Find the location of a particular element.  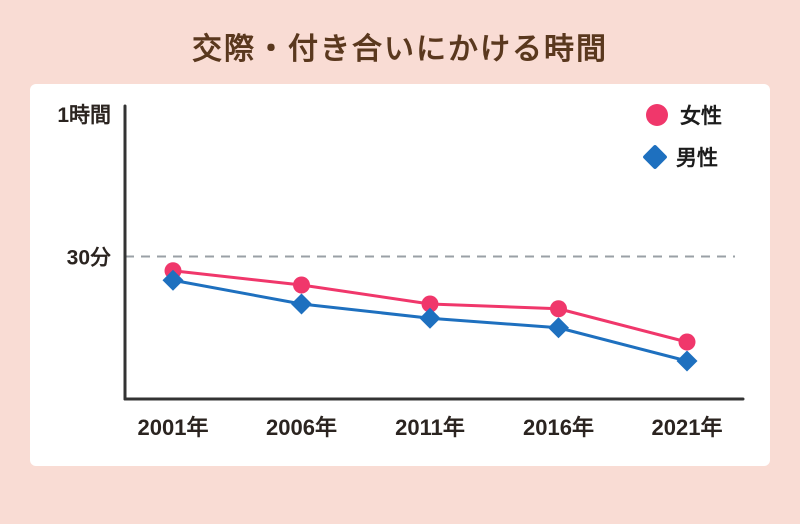

page-title: 交際・付き合いにかける時間 is located at coordinates (400, 49).